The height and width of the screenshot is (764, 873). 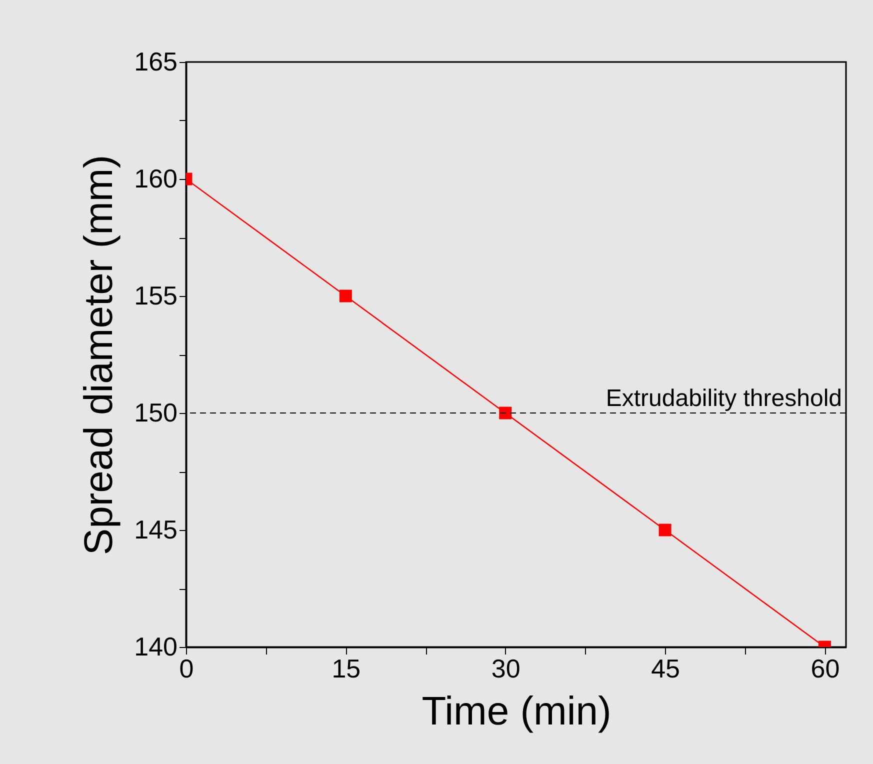 I want to click on y-tick-label: 140, so click(x=156, y=647).